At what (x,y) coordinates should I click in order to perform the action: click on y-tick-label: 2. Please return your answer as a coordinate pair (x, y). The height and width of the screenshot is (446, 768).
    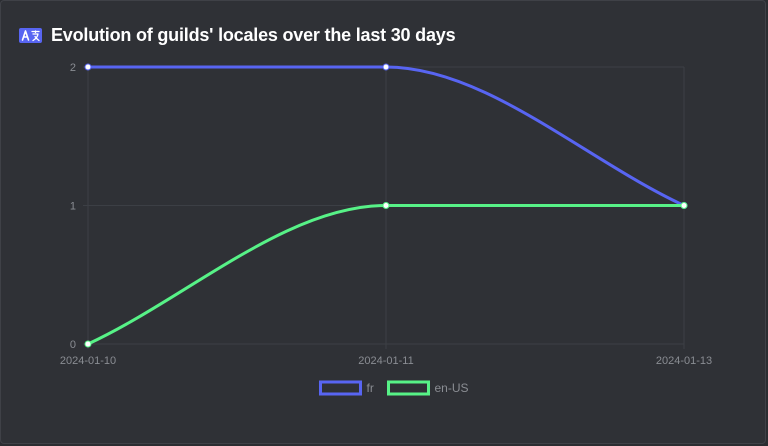
    Looking at the image, I should click on (73, 68).